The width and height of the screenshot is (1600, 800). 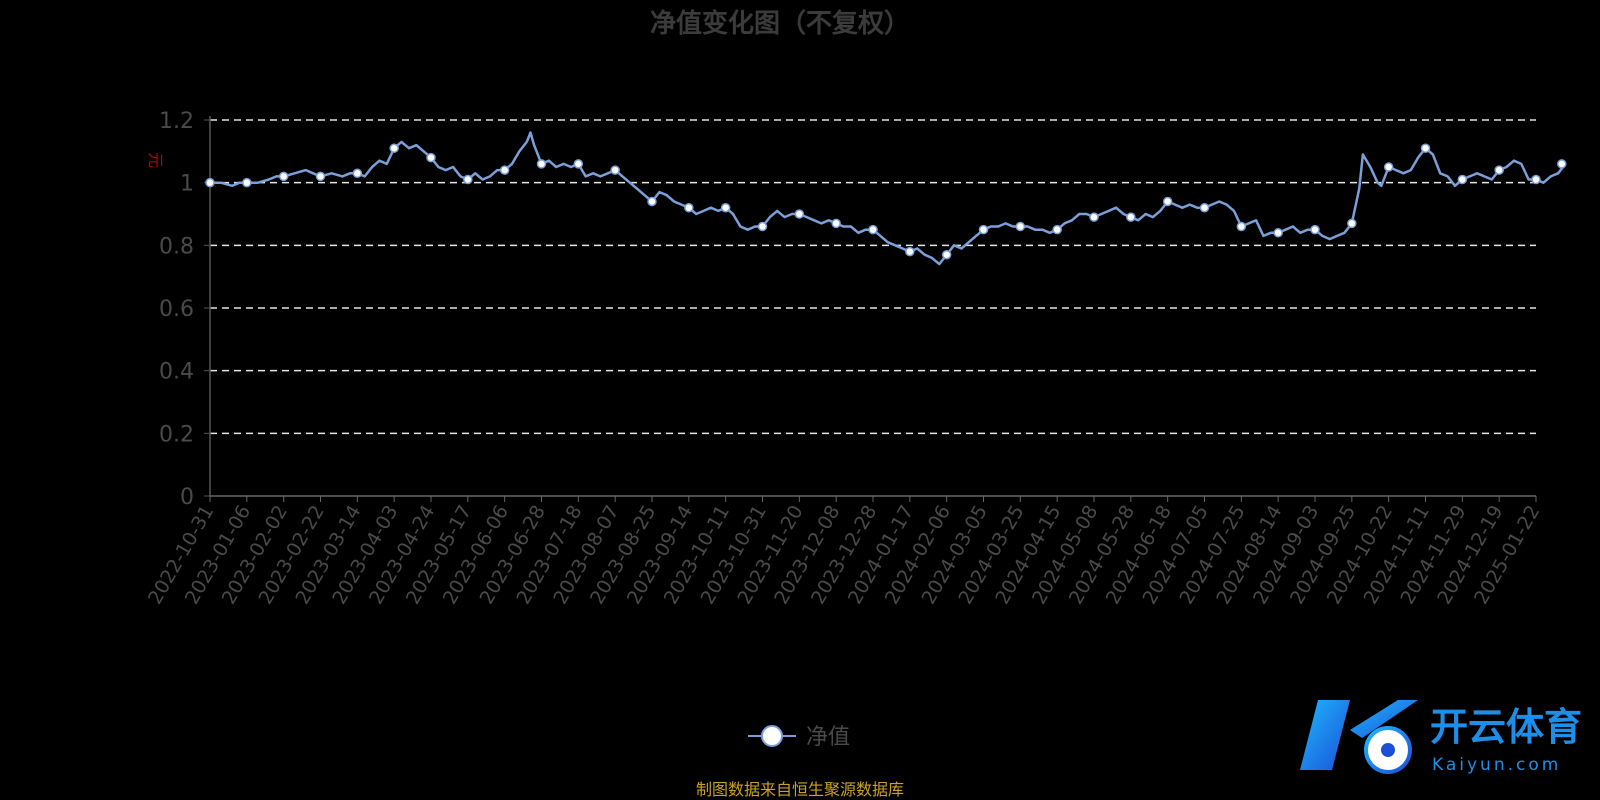 I want to click on y-tick-labels: 0 0.2 0.4 0.6 0.8 1 1.2, so click(x=184, y=309).